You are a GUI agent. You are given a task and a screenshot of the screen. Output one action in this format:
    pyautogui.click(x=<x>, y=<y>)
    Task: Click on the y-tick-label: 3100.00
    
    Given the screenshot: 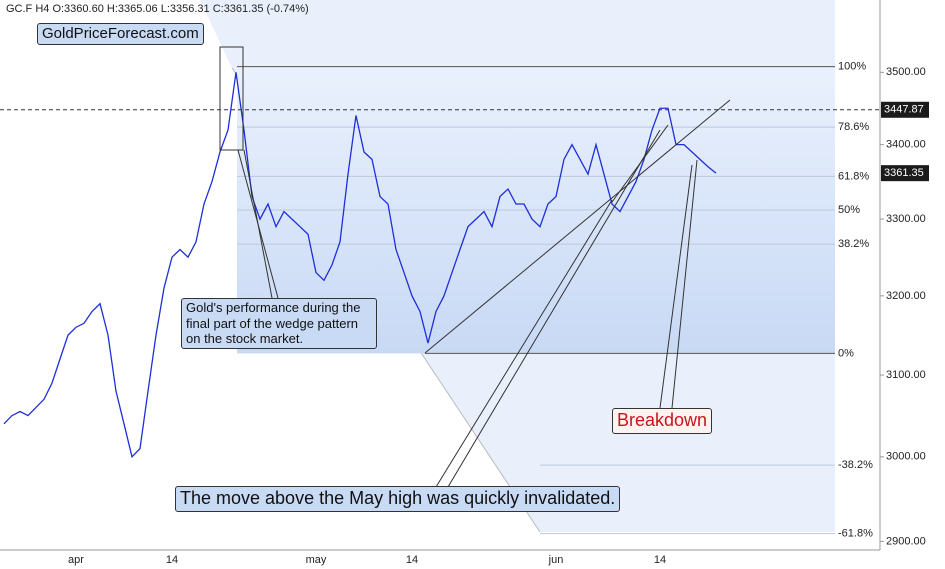 What is the action you would take?
    pyautogui.click(x=906, y=375)
    